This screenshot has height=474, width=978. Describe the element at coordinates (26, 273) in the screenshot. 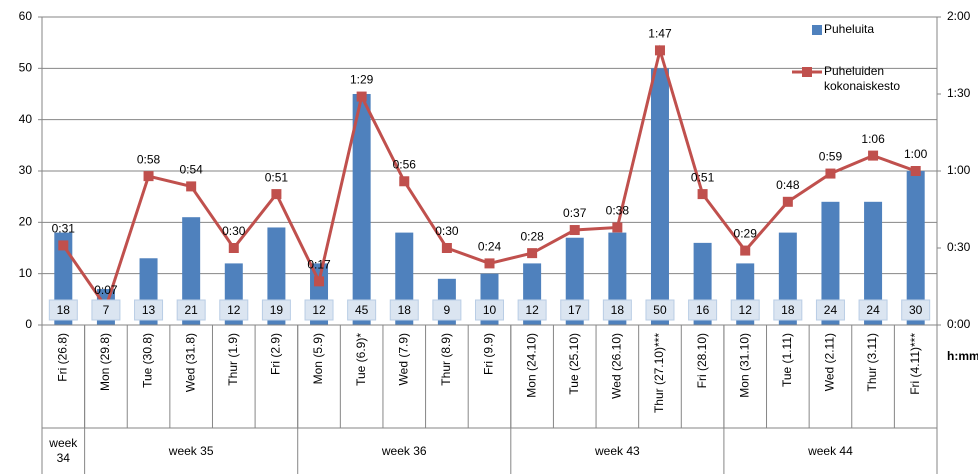

I see `y-tick-label: 10` at that location.